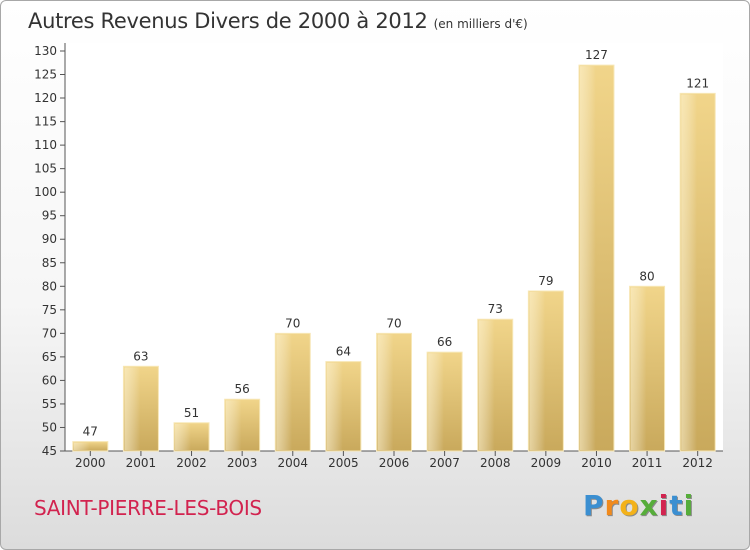 Image resolution: width=750 pixels, height=550 pixels. I want to click on y-tick-label: 105, so click(45, 169).